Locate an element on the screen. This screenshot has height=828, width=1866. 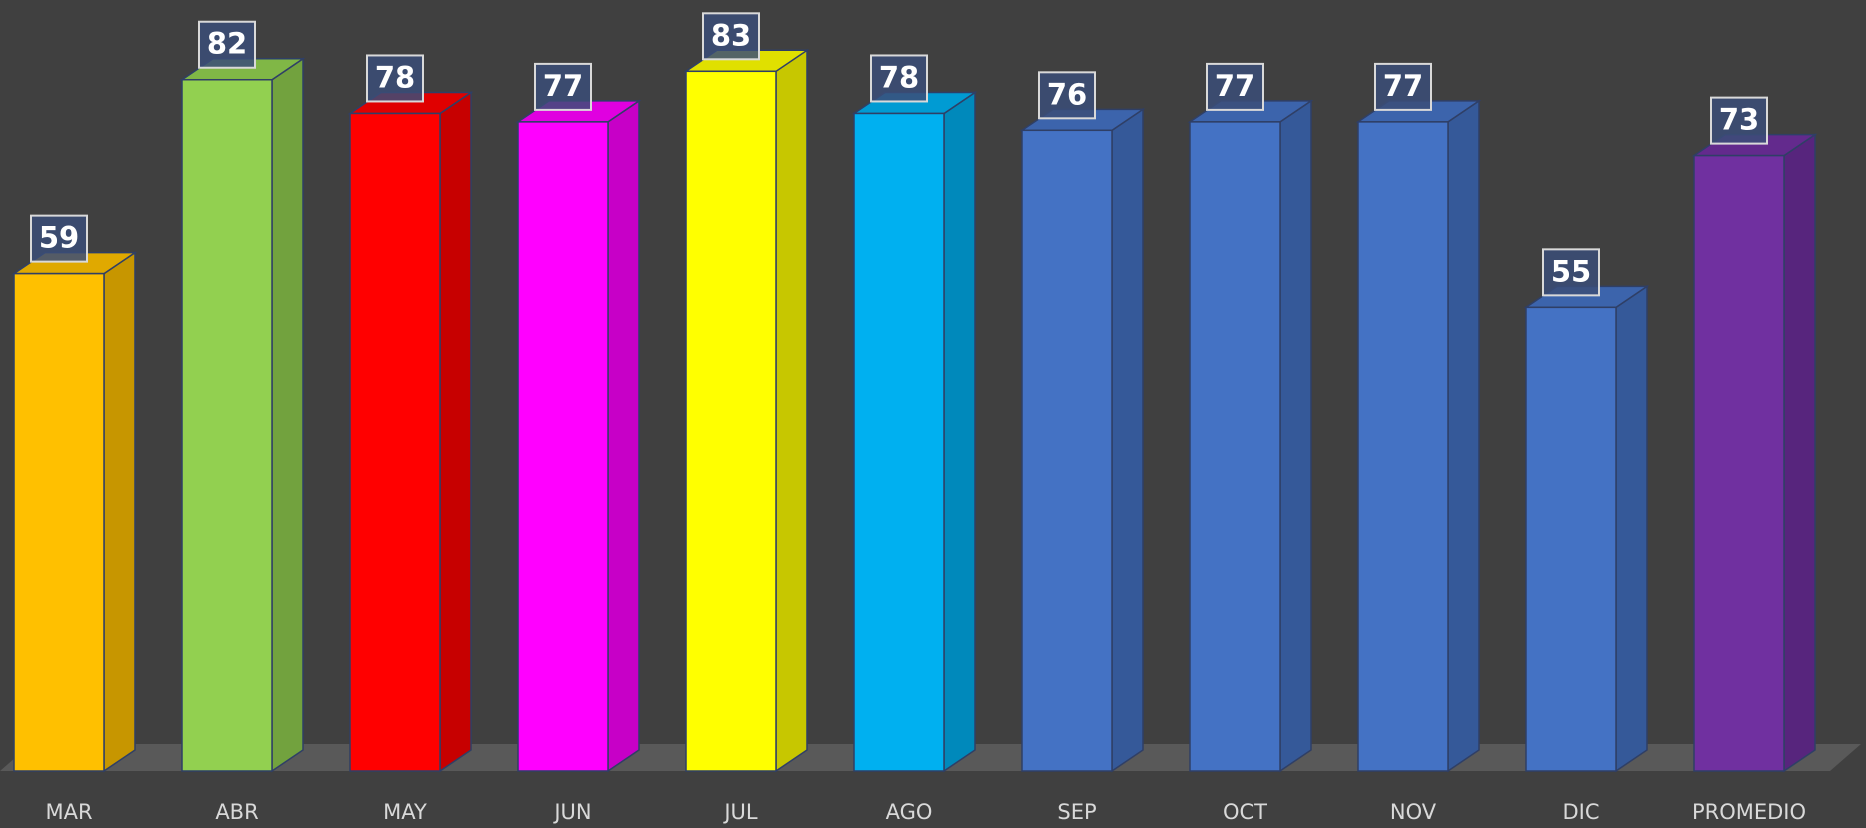
value-label: 83 is located at coordinates (731, 35).